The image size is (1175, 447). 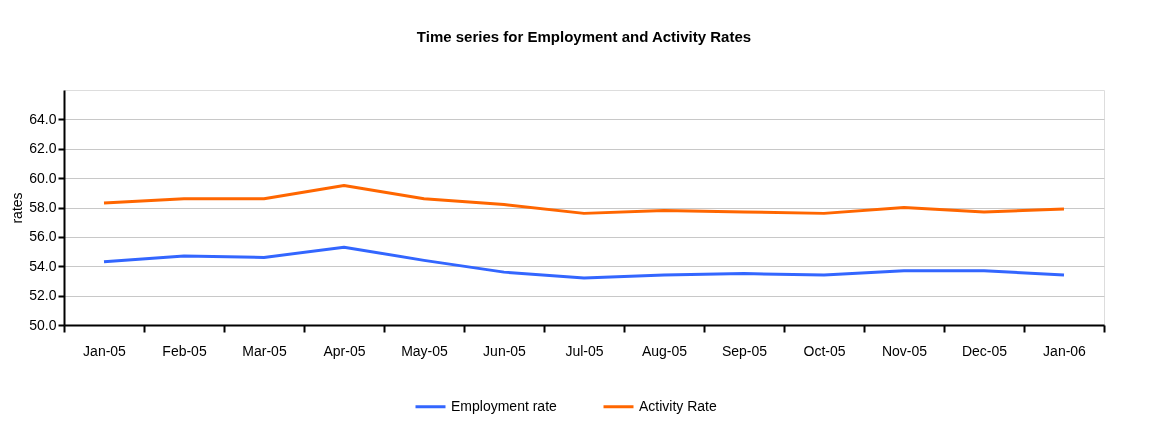 What do you see at coordinates (43, 118) in the screenshot?
I see `y-tick-label: 64.0` at bounding box center [43, 118].